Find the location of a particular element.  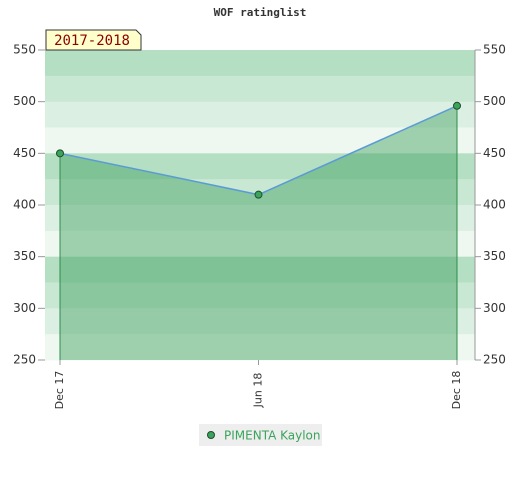

y2-tick-label: 250 is located at coordinates (494, 360).